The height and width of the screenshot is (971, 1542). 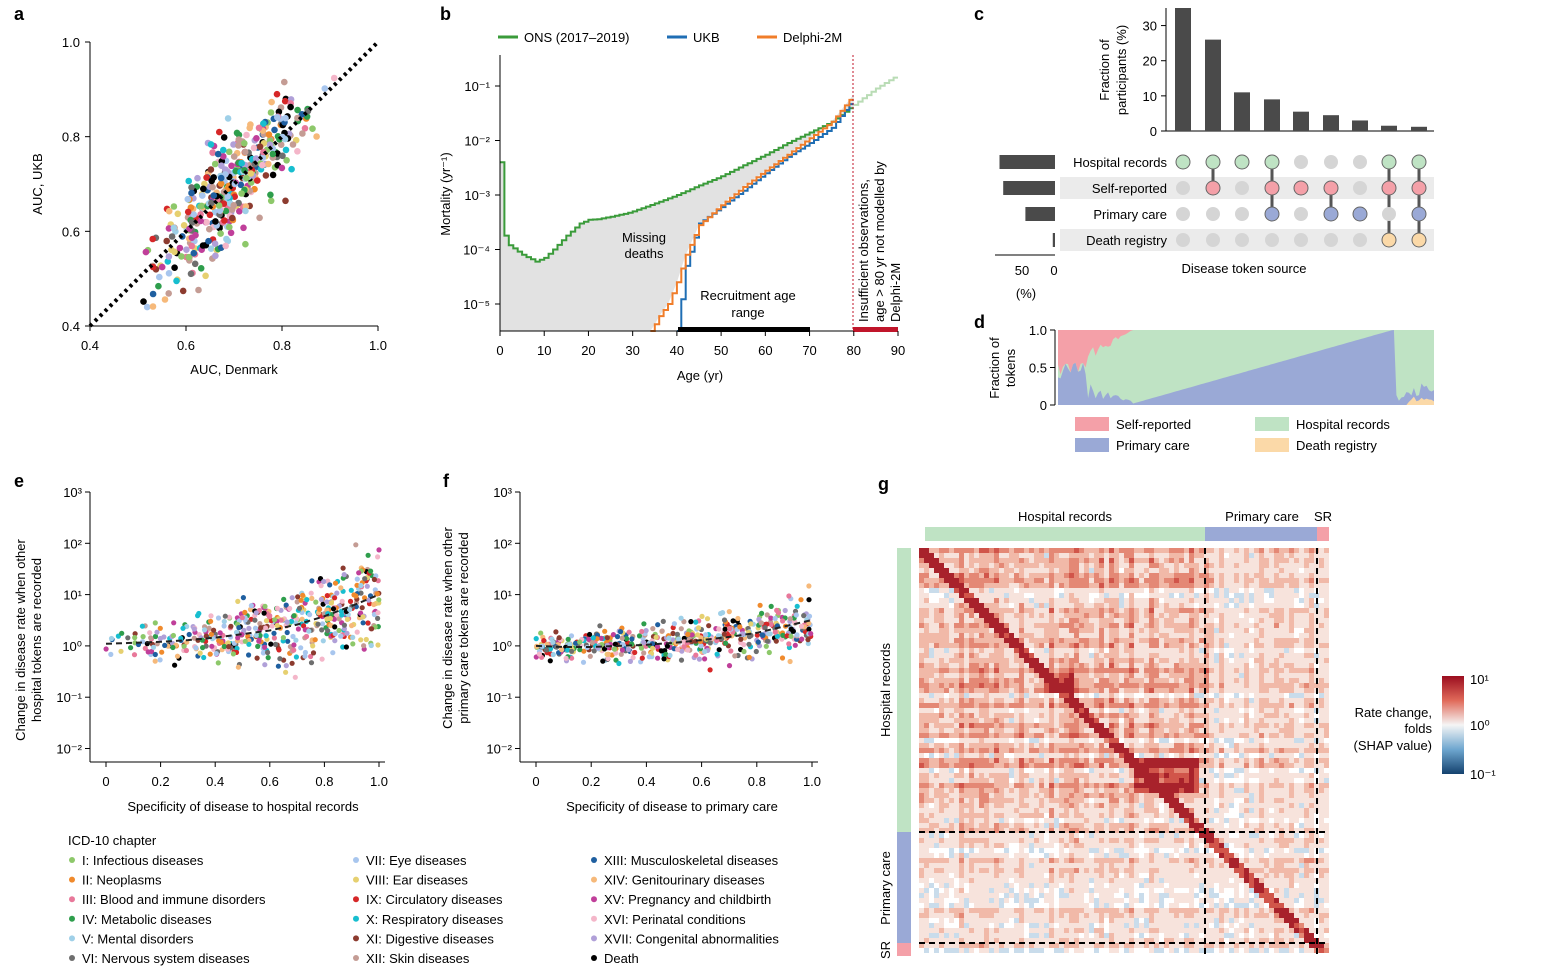 What do you see at coordinates (670, 37) in the screenshot?
I see `b-legend: ONS (2017–2019) UKB Delphi-2M` at bounding box center [670, 37].